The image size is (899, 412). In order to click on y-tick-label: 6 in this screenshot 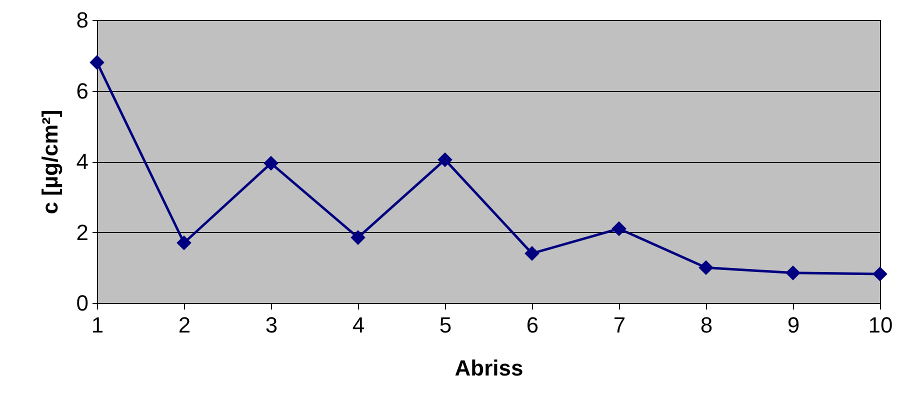, I will do `click(82, 91)`.